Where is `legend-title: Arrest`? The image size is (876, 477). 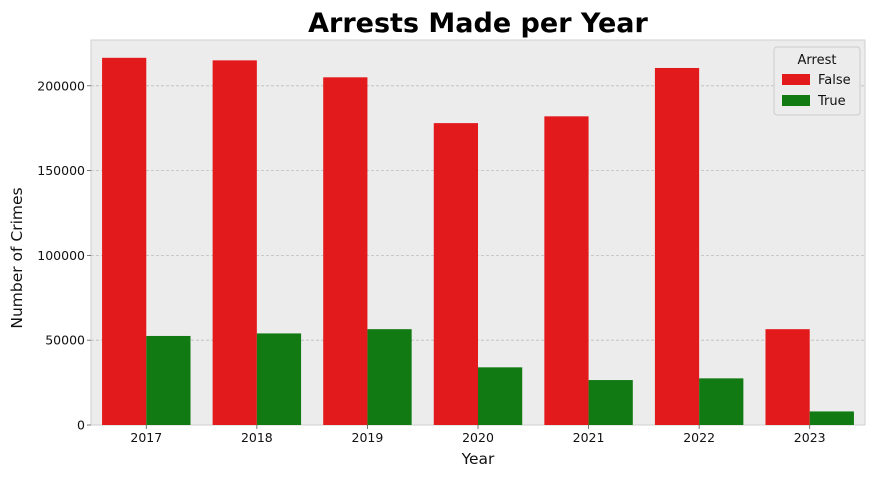
legend-title: Arrest is located at coordinates (817, 60).